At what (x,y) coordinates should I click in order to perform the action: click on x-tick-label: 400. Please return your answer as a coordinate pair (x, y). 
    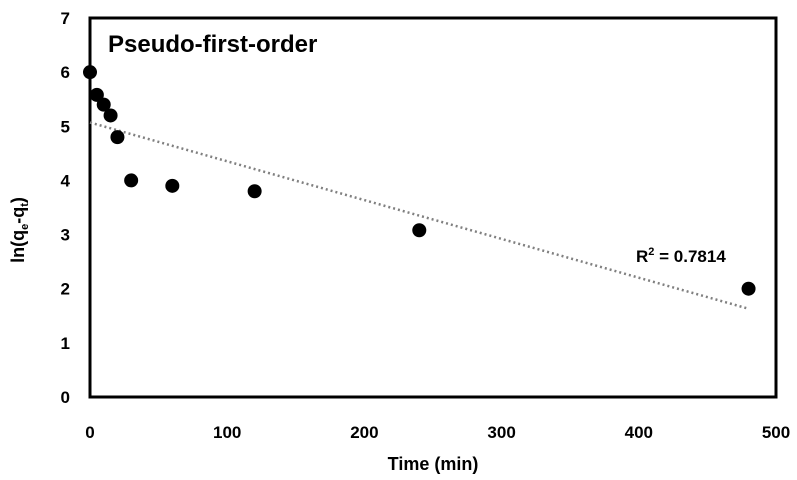
    Looking at the image, I should click on (639, 432).